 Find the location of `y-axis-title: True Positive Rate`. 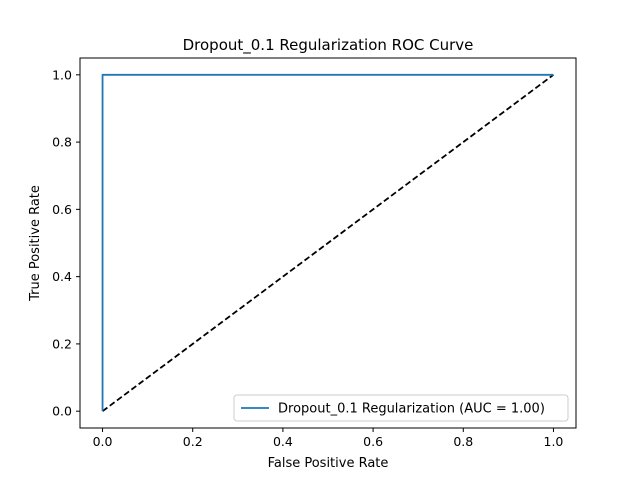

y-axis-title: True Positive Rate is located at coordinates (35, 243).